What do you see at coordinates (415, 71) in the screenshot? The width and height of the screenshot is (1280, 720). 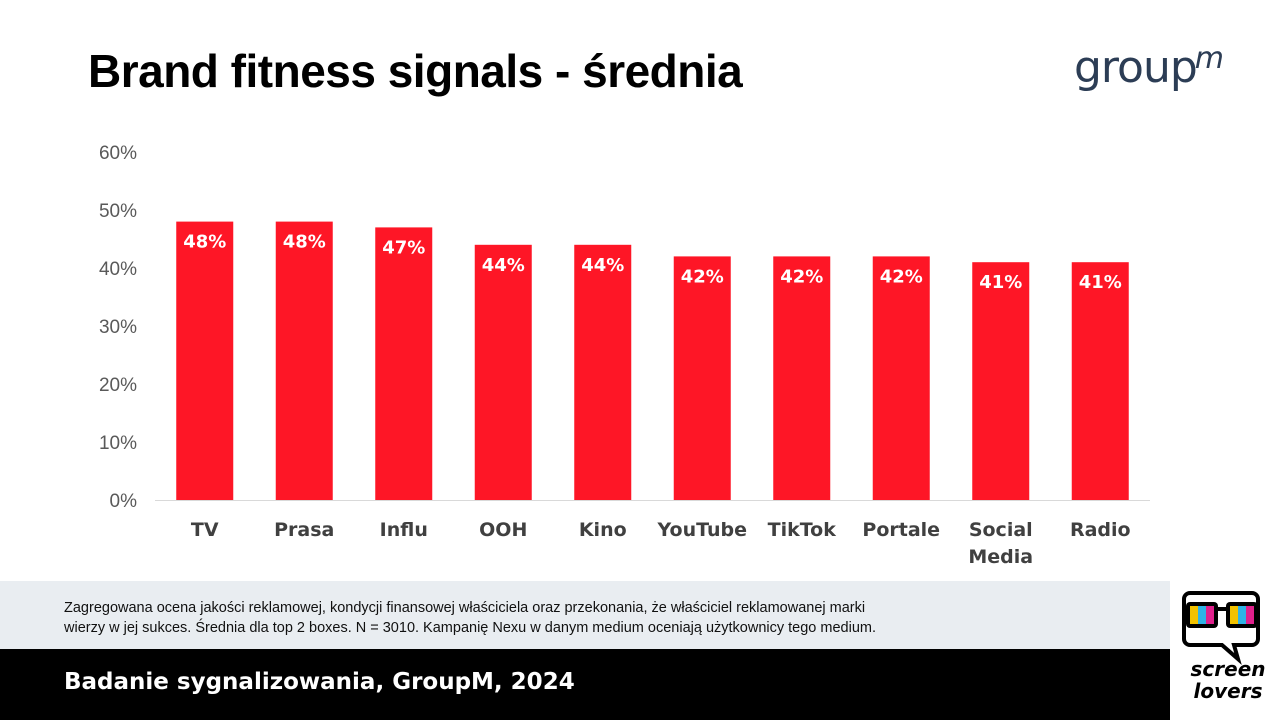 I see `page-title: Brand fitness signals - średnia` at bounding box center [415, 71].